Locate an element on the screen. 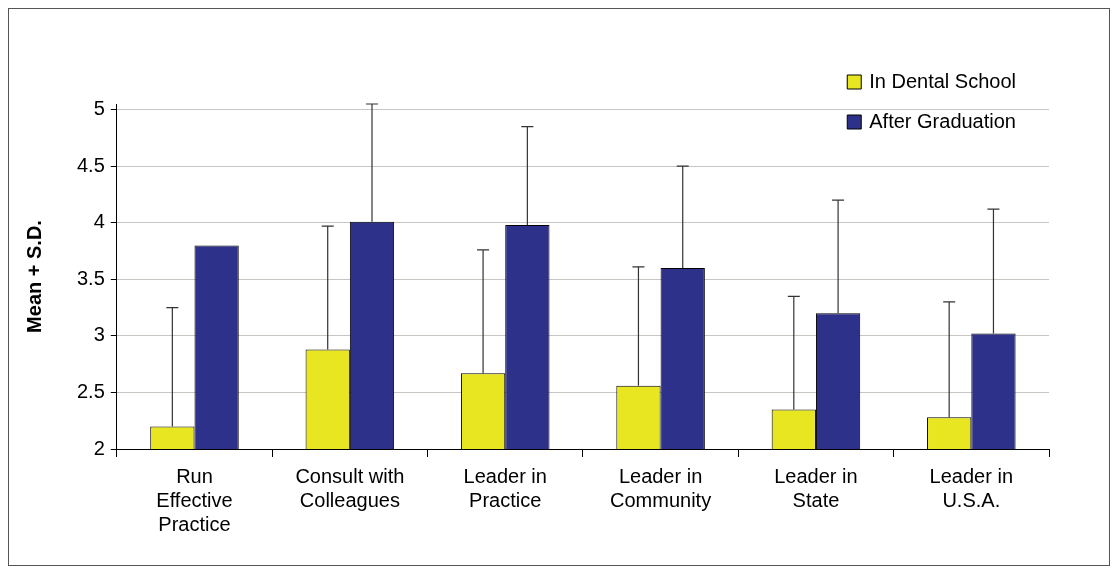 The height and width of the screenshot is (575, 1117). y-tick-label: 2 is located at coordinates (99, 447).